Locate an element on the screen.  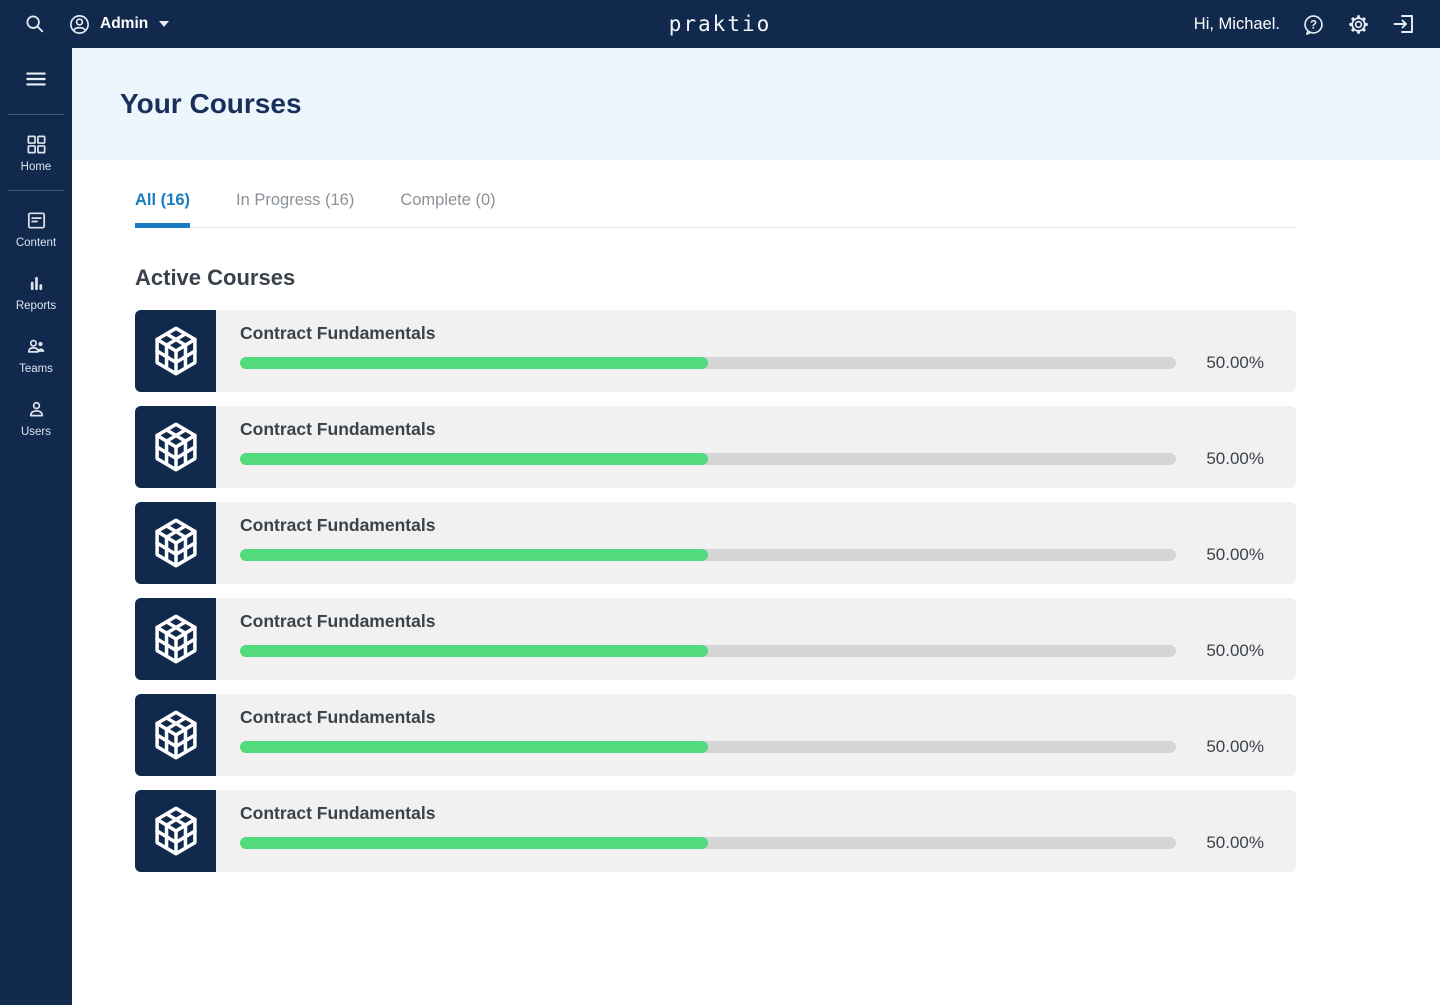
course-tabs: All (16) In Progress (16) Complete (0) is located at coordinates (715, 209).